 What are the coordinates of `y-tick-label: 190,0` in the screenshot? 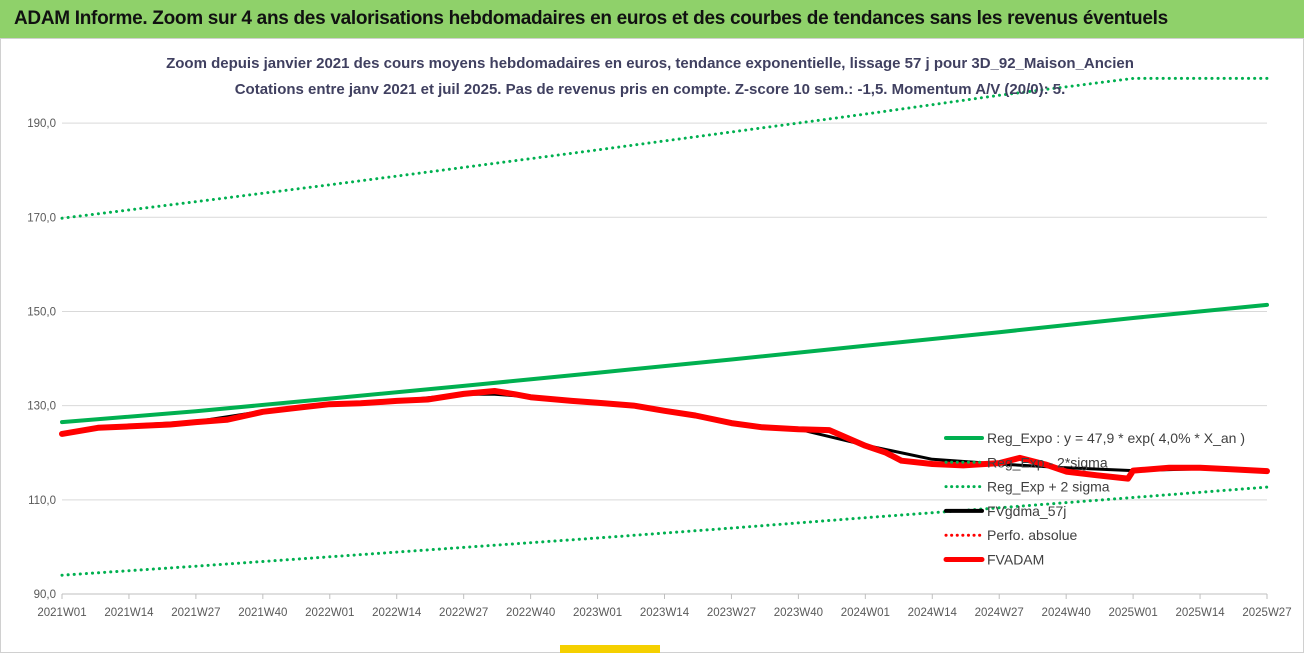 It's located at (41, 124).